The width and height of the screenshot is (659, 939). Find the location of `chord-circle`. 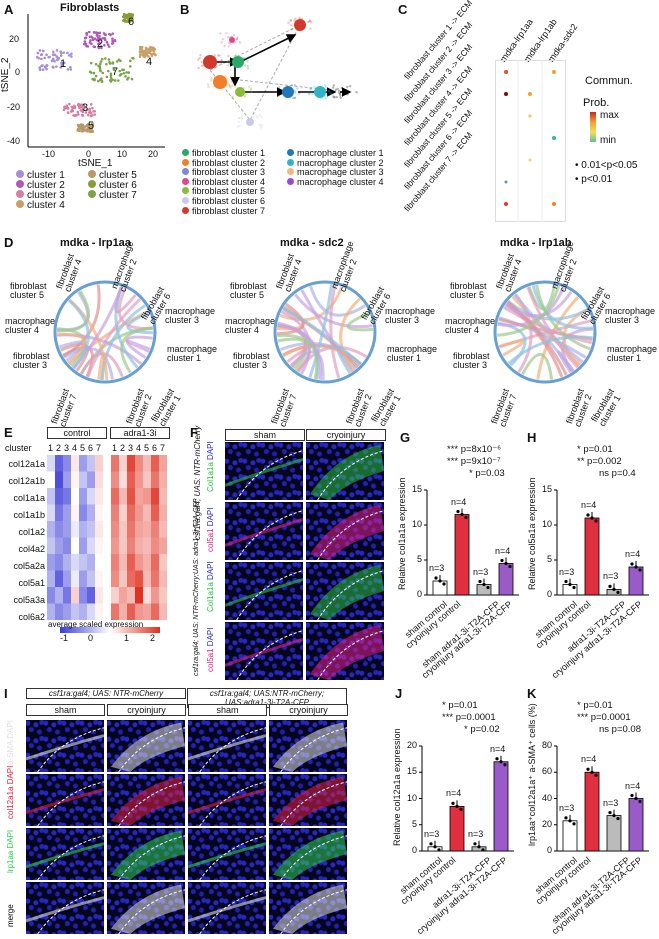

chord-circle is located at coordinates (545, 332).